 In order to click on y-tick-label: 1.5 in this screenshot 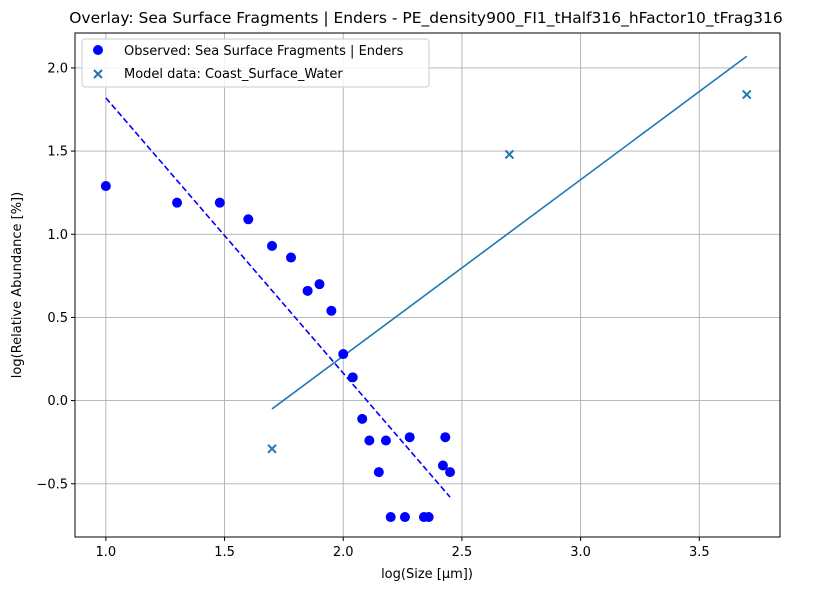, I will do `click(57, 152)`.